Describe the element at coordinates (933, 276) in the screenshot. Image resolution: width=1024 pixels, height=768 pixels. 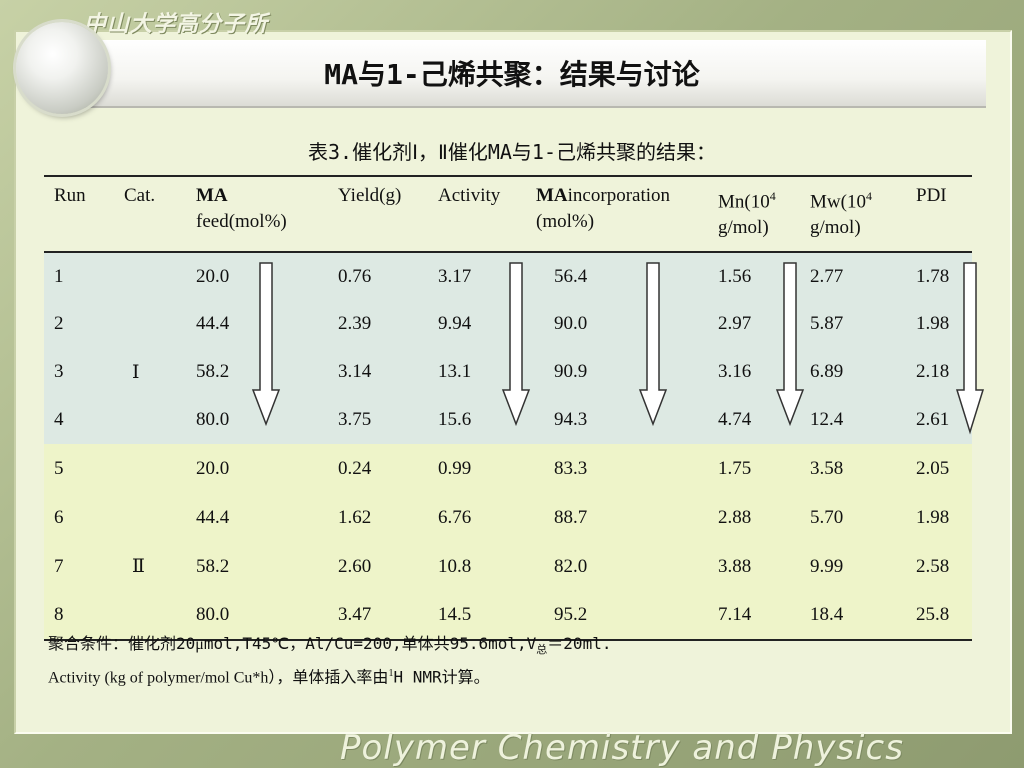
I see `cell-pdi: 1.78` at that location.